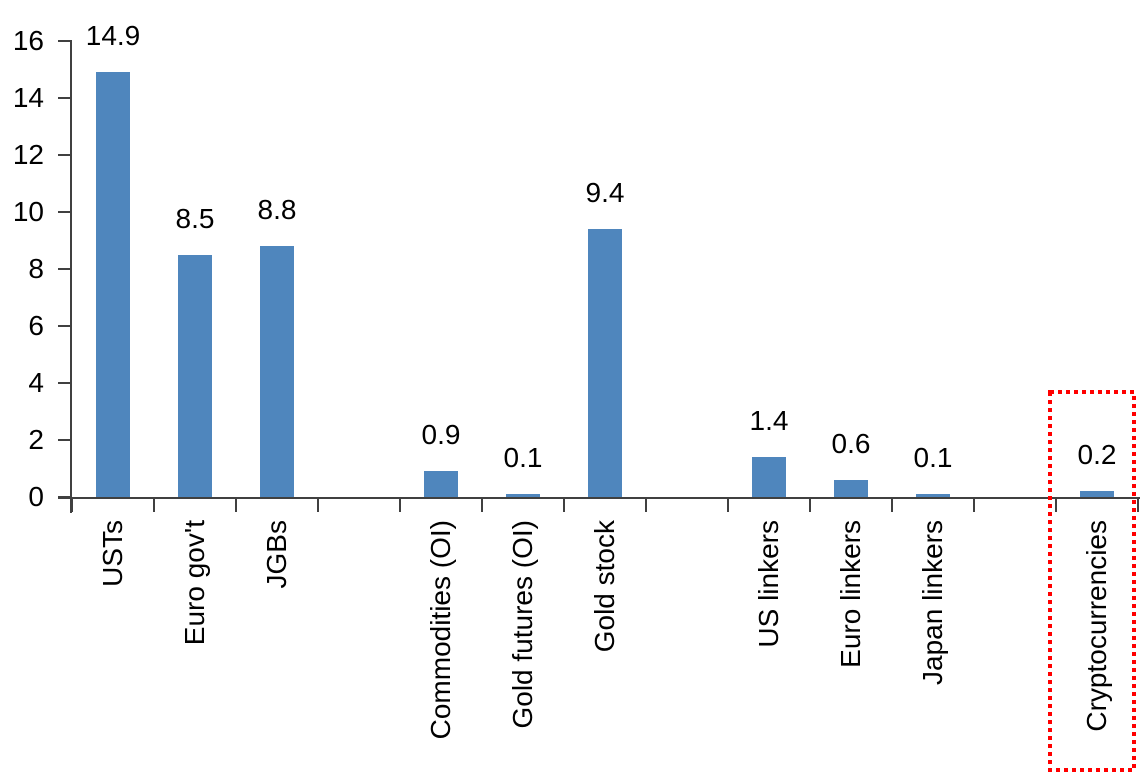 This screenshot has height=780, width=1146. What do you see at coordinates (28, 40) in the screenshot?
I see `y-axis-tick-label: 16` at bounding box center [28, 40].